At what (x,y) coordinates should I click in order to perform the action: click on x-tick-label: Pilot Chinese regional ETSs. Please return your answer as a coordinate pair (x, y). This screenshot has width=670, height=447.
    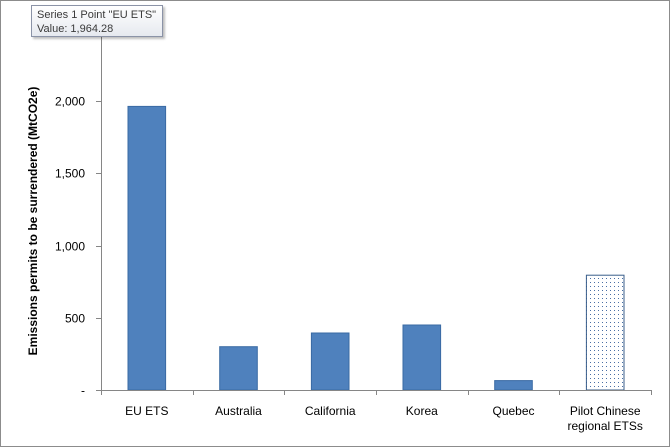
    Looking at the image, I should click on (605, 418).